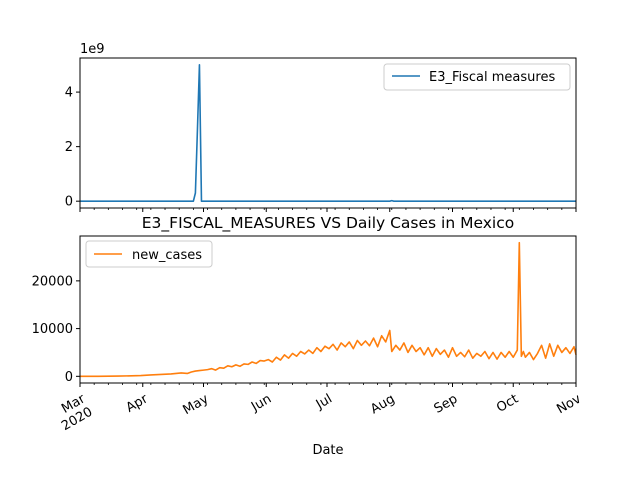 The height and width of the screenshot is (480, 640). What do you see at coordinates (167, 255) in the screenshot?
I see `bottom-legend-label: new_cases` at bounding box center [167, 255].